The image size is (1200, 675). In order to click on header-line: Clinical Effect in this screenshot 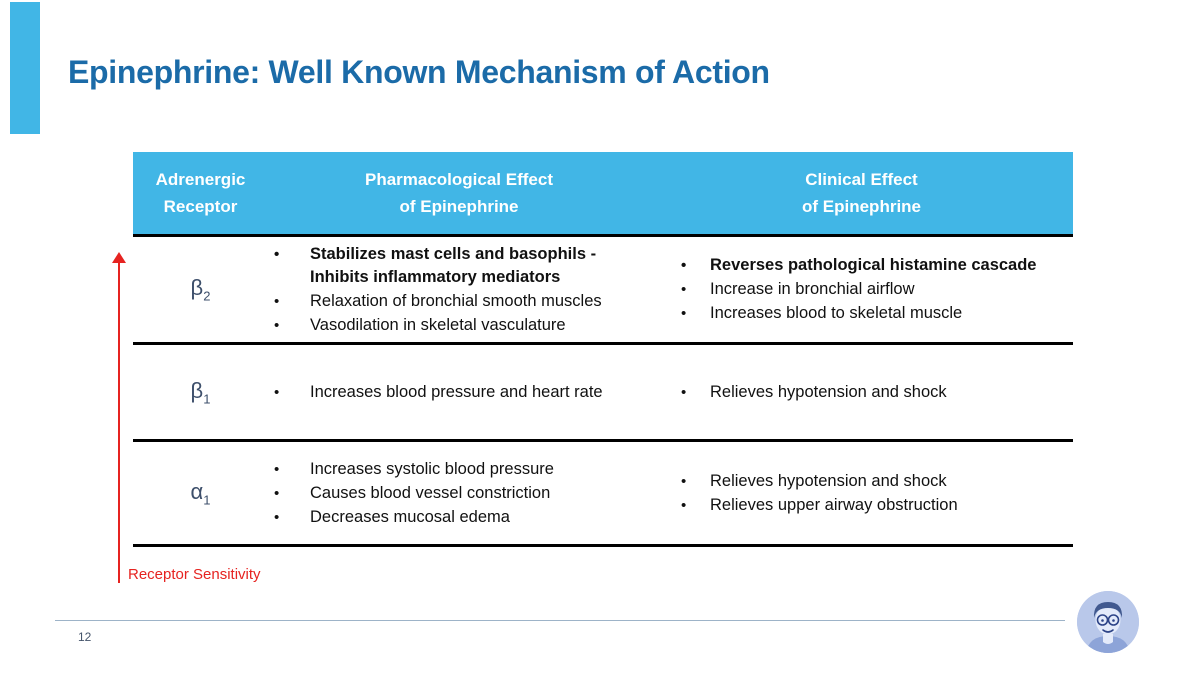, I will do `click(861, 179)`.